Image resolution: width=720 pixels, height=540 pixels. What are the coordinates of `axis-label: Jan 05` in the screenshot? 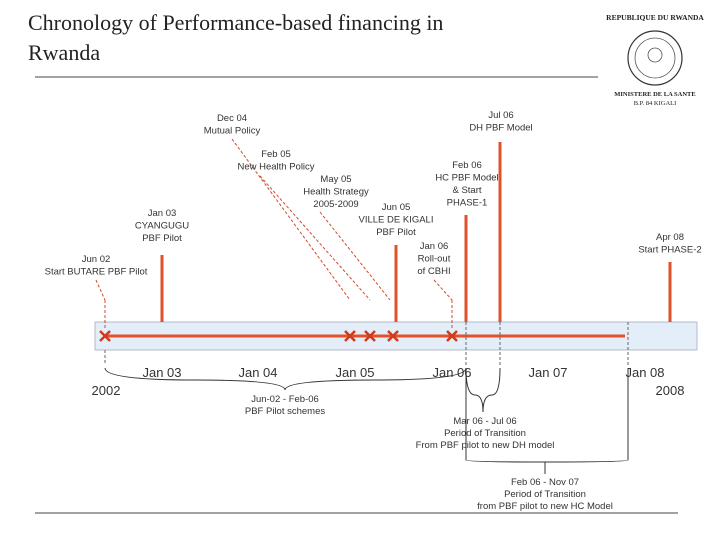 It's located at (354, 372).